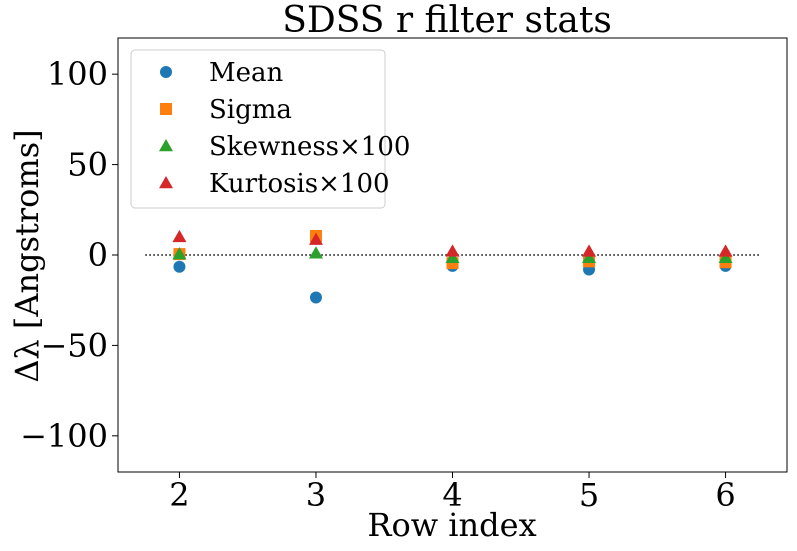  Describe the element at coordinates (98, 255) in the screenshot. I see `y-tick-label: 0` at that location.